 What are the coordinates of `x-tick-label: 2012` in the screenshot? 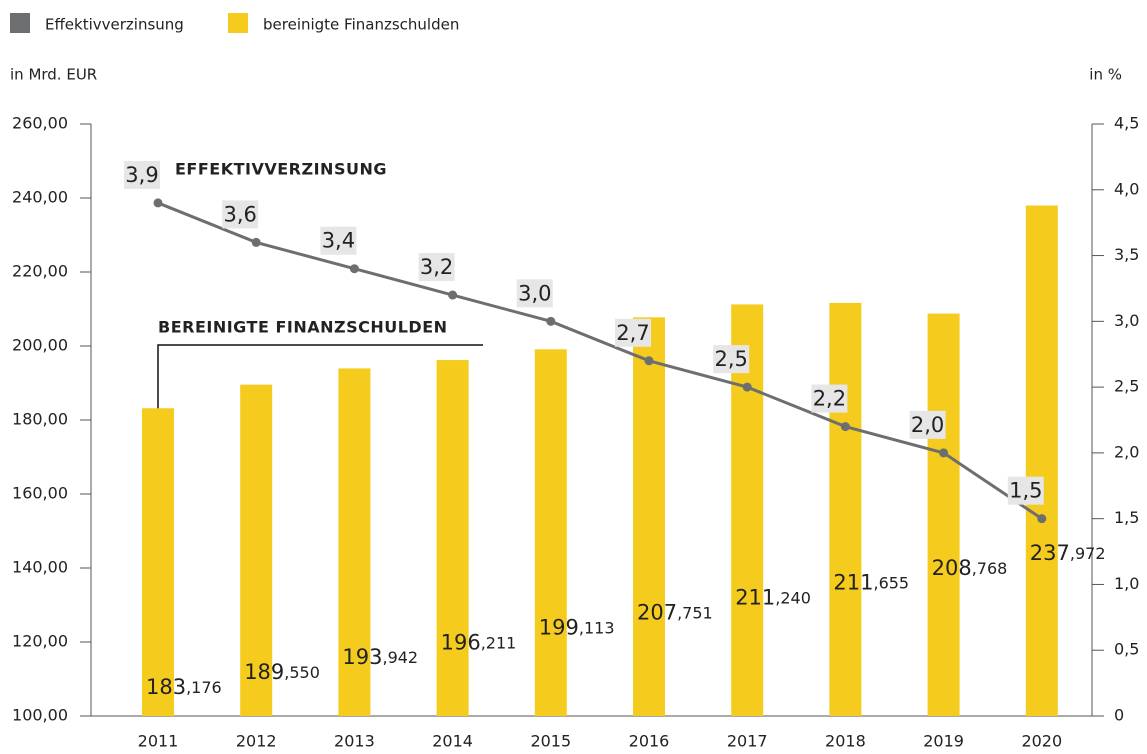 It's located at (256, 741).